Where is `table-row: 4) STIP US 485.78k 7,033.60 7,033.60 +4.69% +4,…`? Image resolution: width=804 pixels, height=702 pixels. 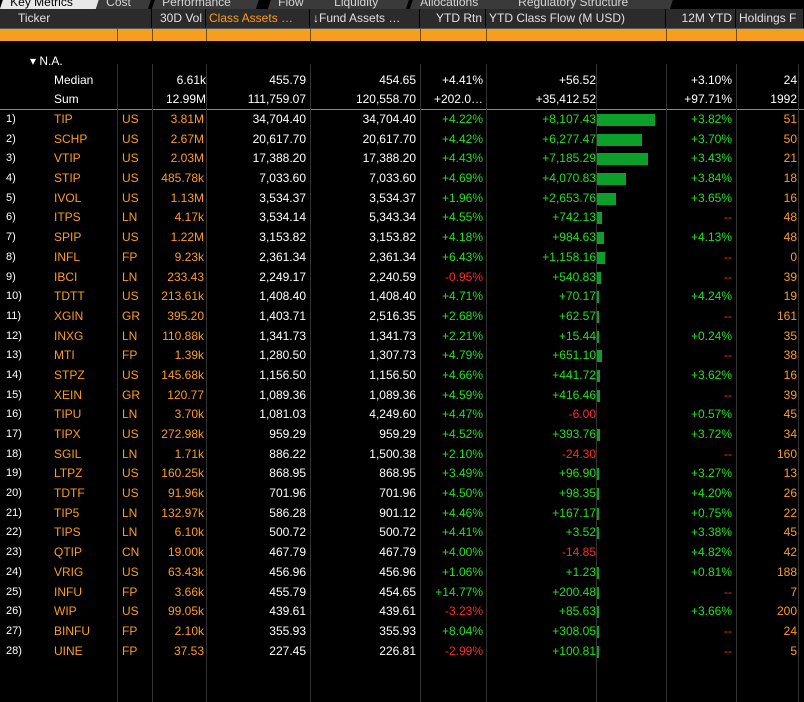
table-row: 4) STIP US 485.78k 7,033.60 7,033.60 +4.69% +4,… is located at coordinates (402, 179).